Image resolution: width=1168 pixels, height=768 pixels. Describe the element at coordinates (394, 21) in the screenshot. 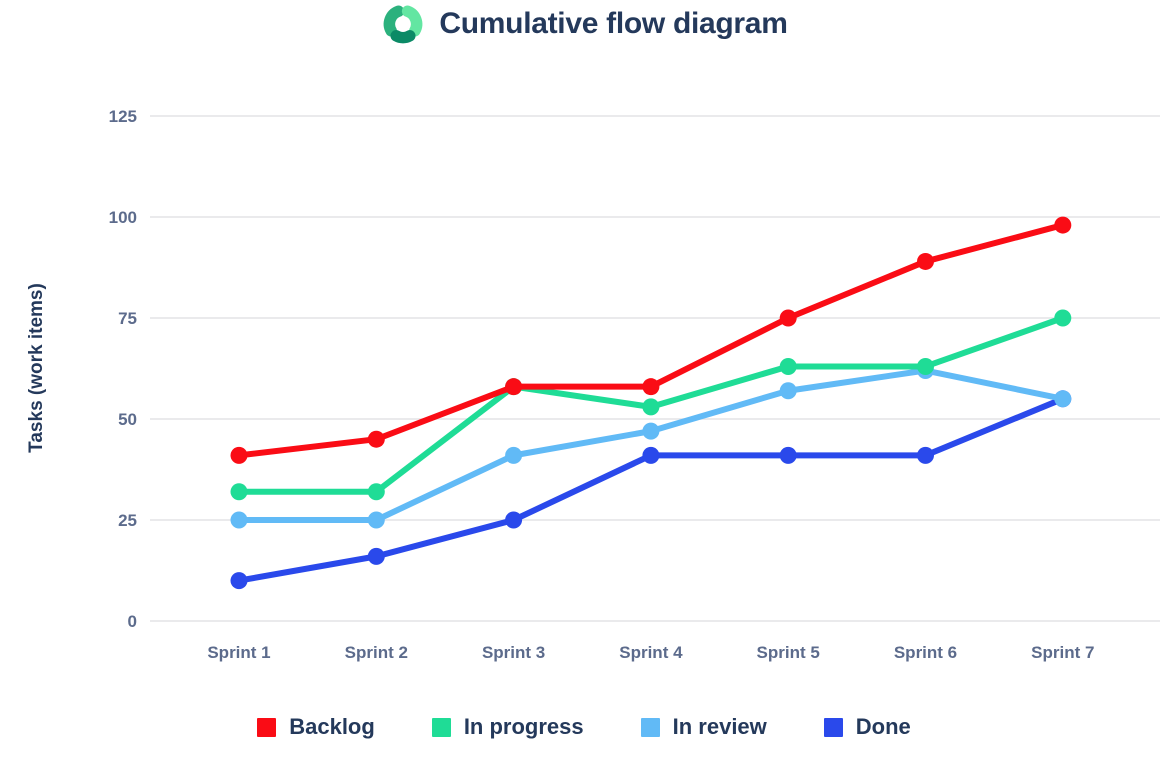

I see `logo-segment-left` at that location.